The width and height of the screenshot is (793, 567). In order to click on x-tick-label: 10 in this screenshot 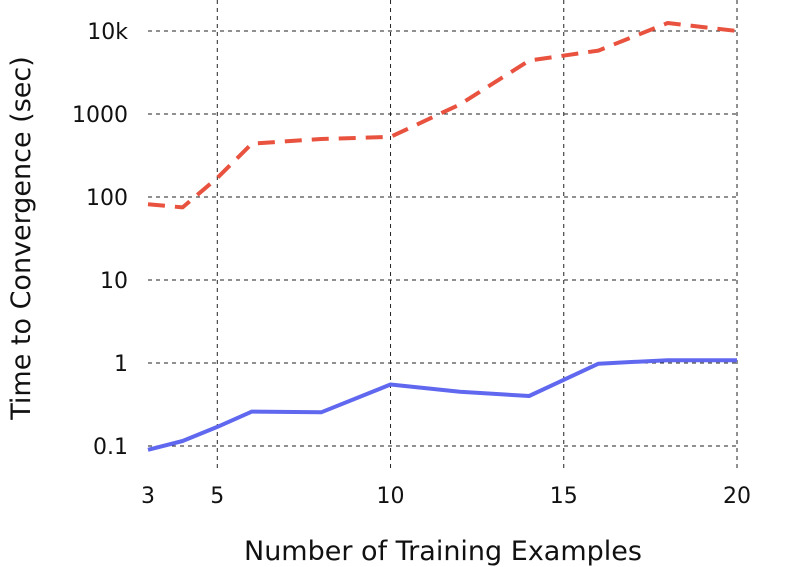, I will do `click(391, 496)`.